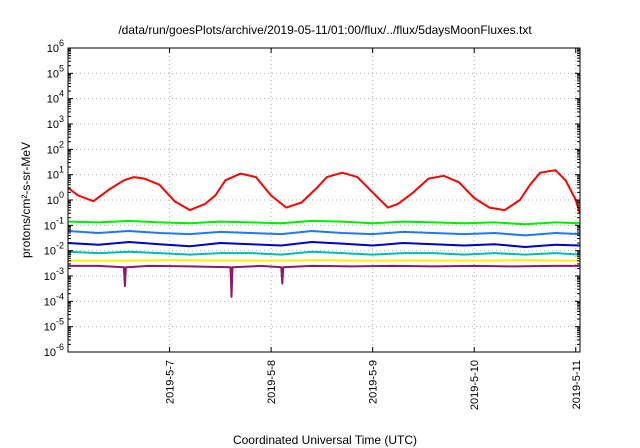 The width and height of the screenshot is (640, 448). I want to click on y-tick-label: 10⁻⁶, so click(54, 350).